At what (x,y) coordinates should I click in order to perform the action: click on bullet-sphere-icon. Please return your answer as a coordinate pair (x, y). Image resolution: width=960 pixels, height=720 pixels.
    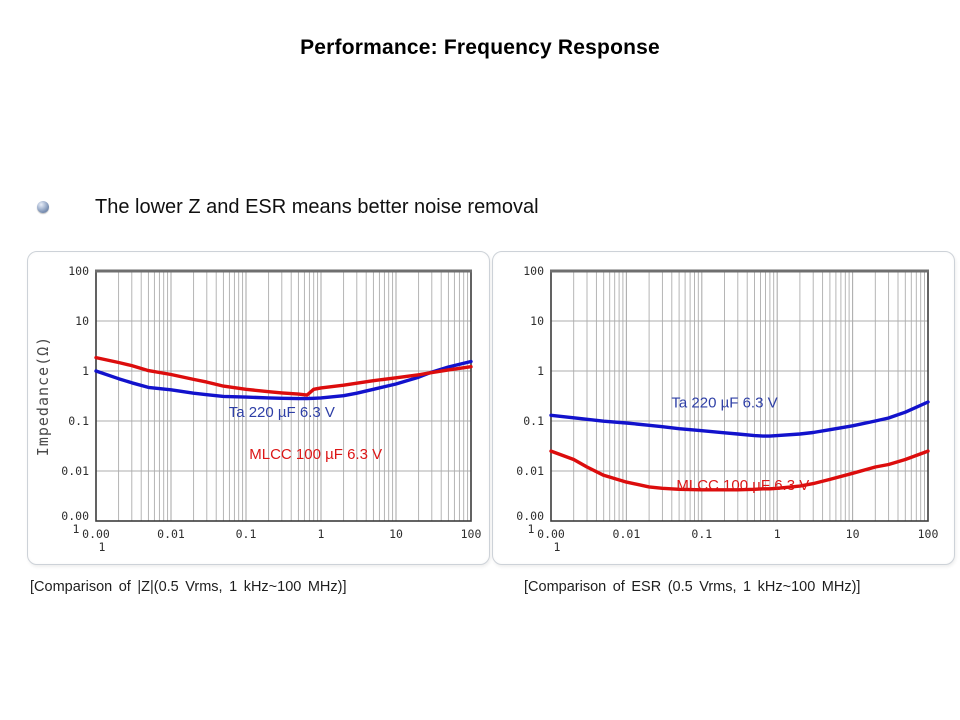
    Looking at the image, I should click on (43, 207).